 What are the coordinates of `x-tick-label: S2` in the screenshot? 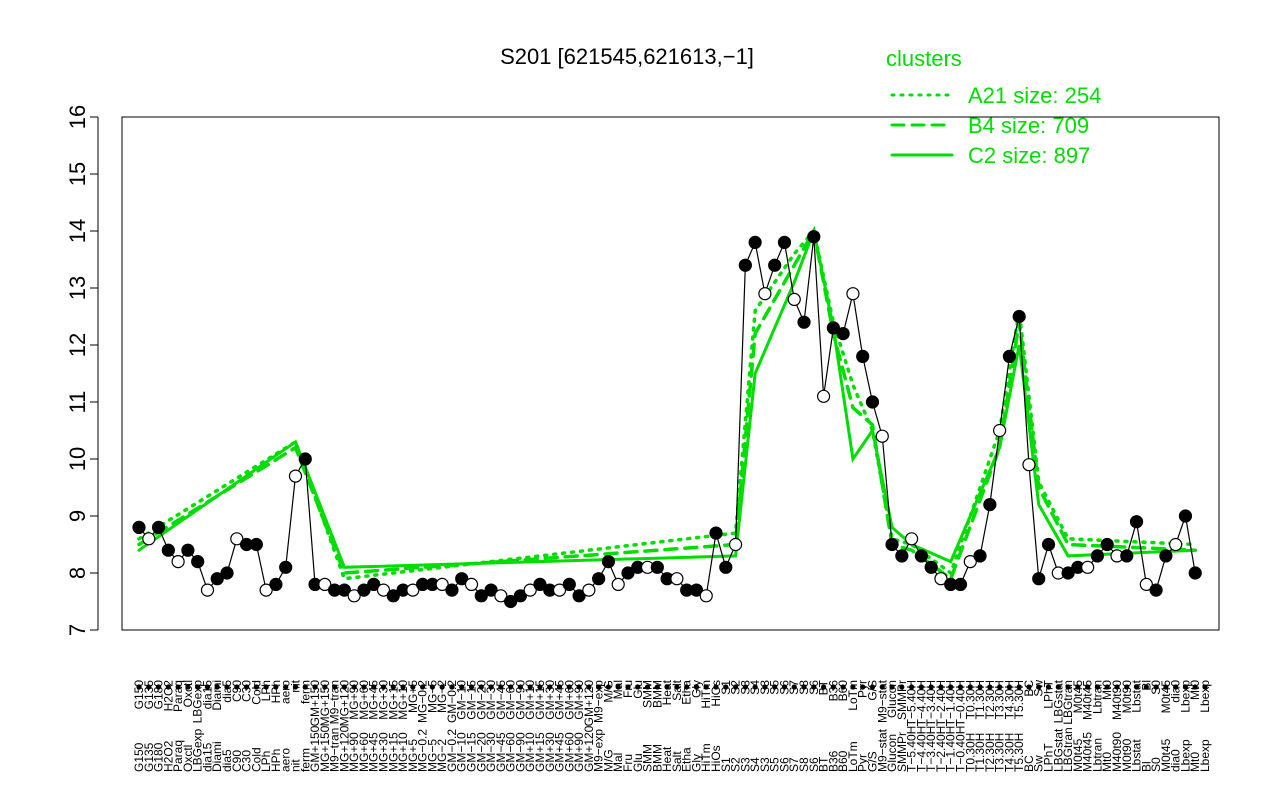 It's located at (736, 764).